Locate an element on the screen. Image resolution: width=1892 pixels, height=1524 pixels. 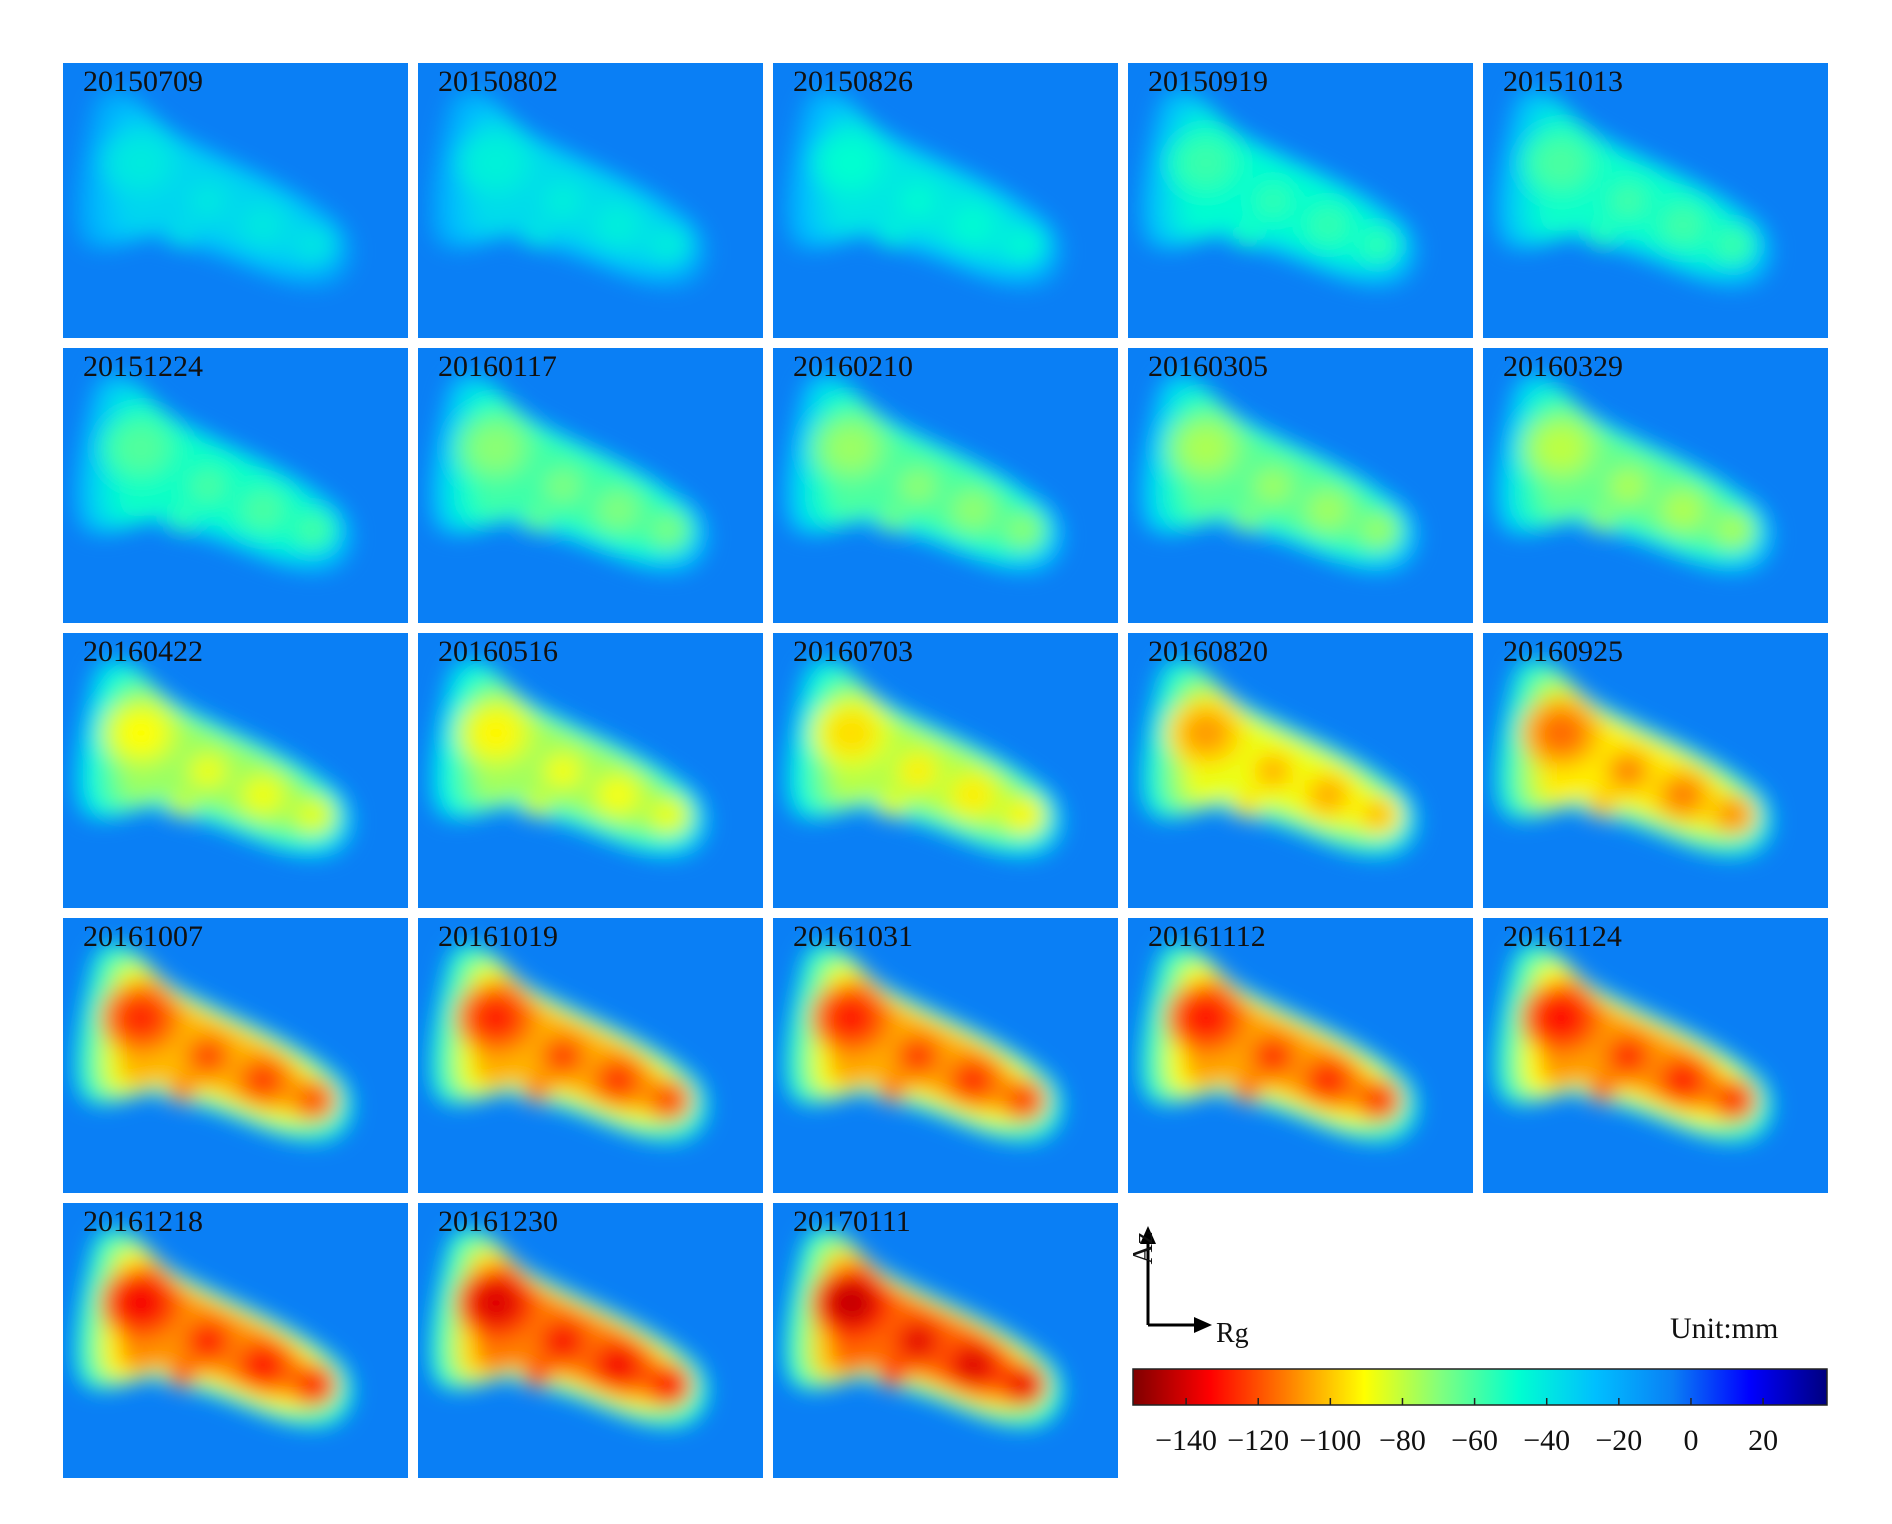
panel-date-label: 20161019 is located at coordinates (498, 936).